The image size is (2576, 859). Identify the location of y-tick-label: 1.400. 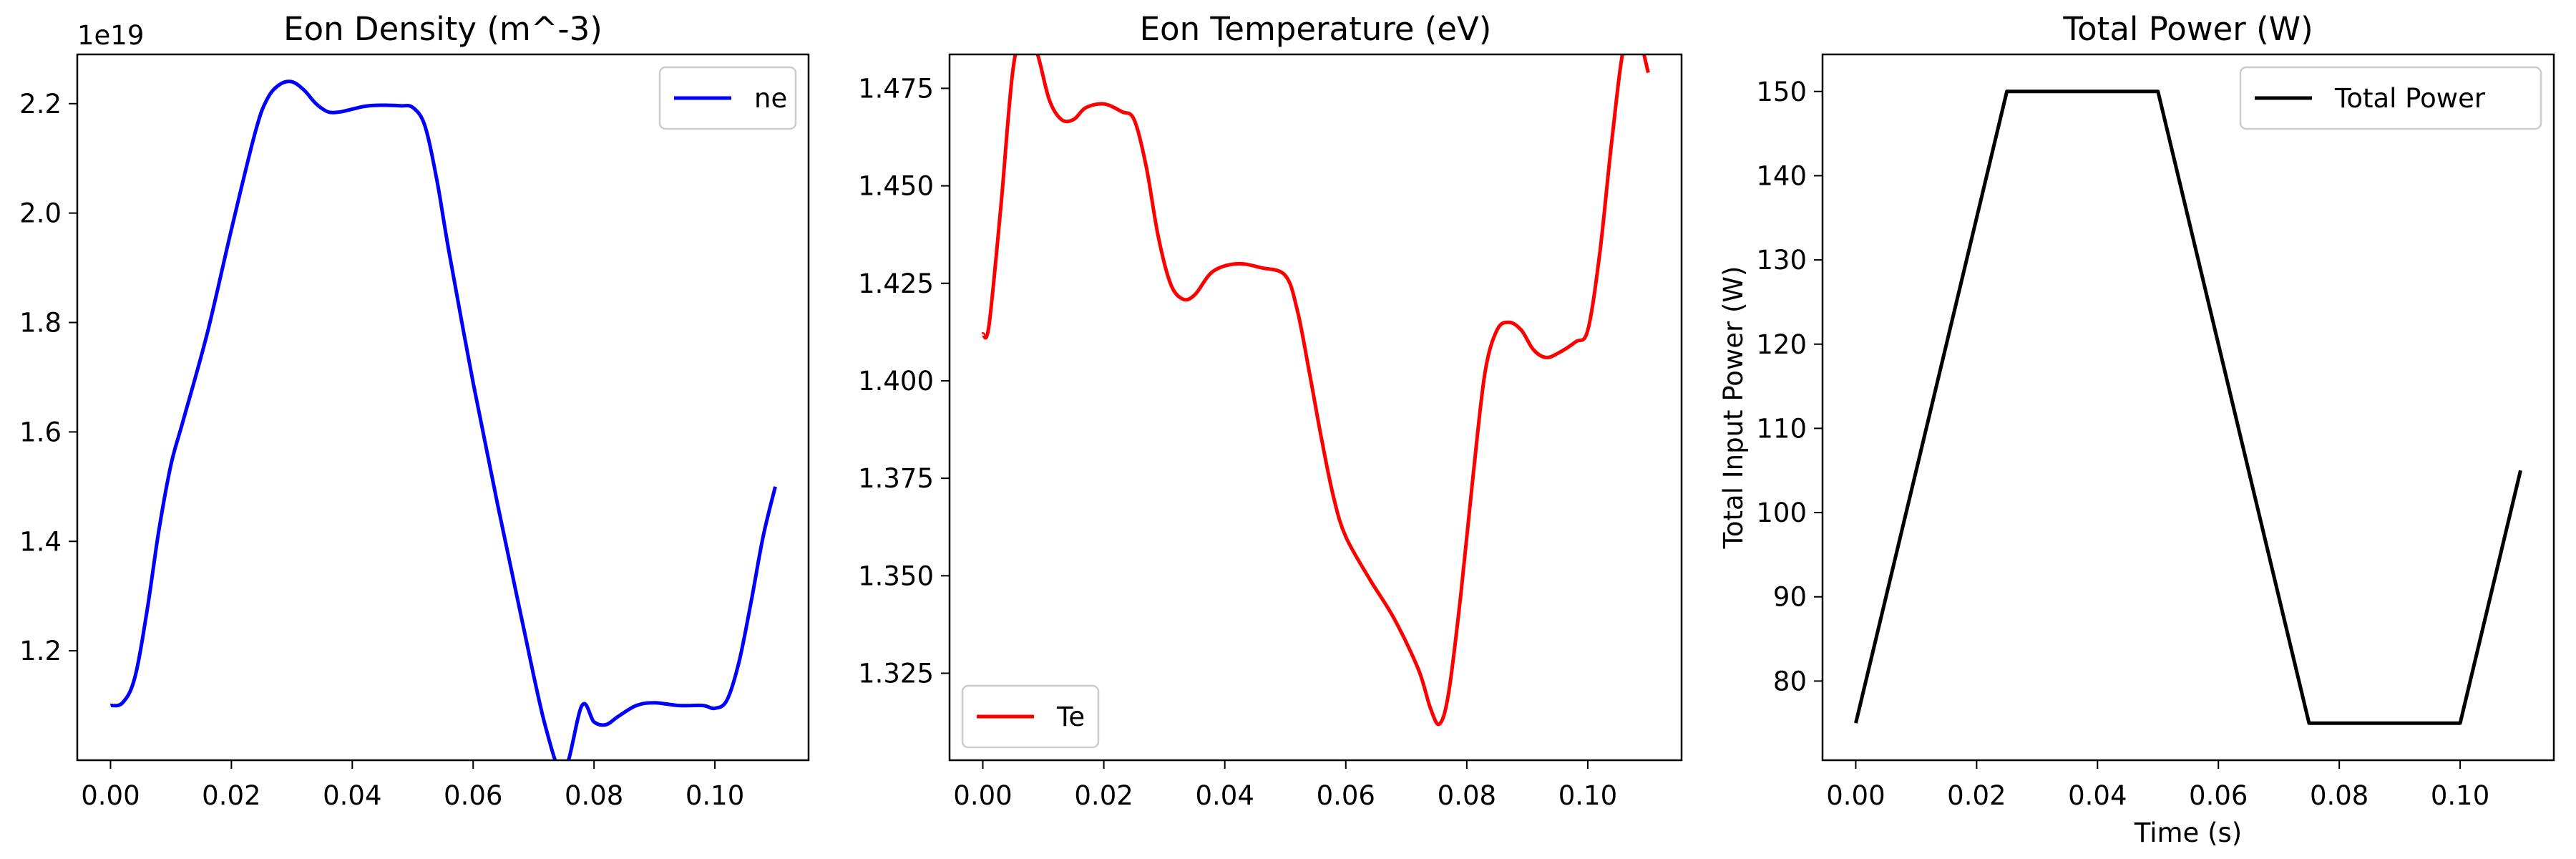
(896, 381).